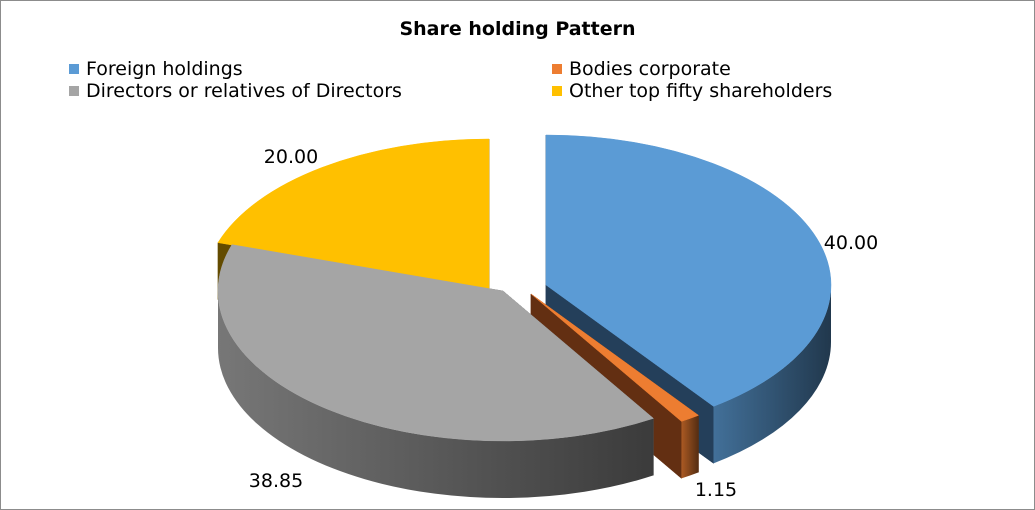 The image size is (1035, 510). Describe the element at coordinates (291, 157) in the screenshot. I see `data-label-other-top-fifty: 20.00` at that location.